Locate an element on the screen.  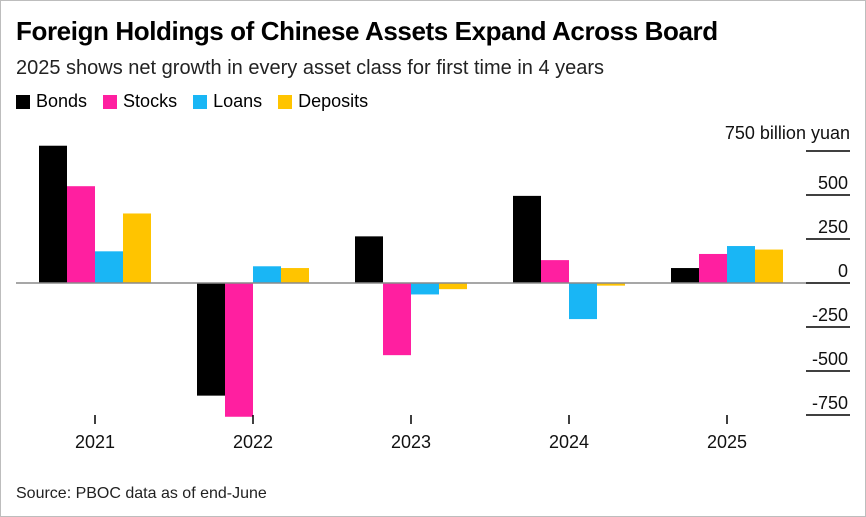
y-axis-unit-label: 750 billion yuan is located at coordinates (787, 133).